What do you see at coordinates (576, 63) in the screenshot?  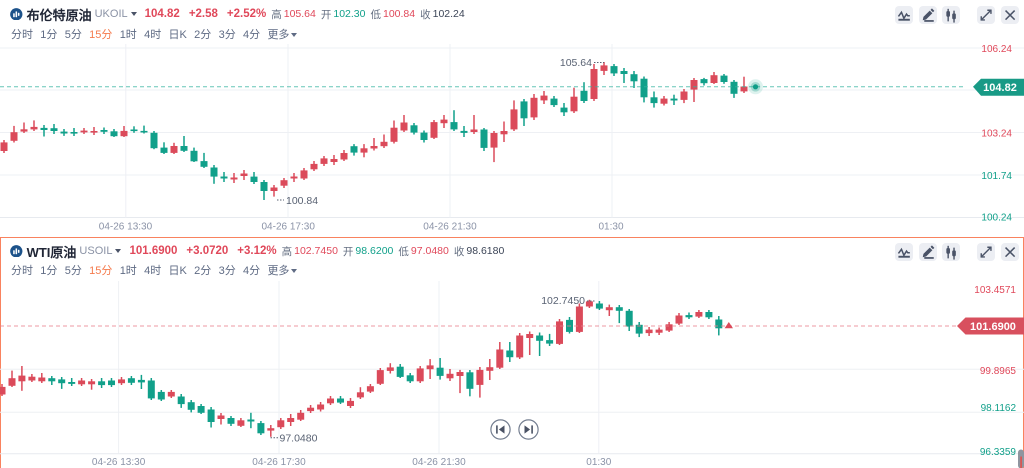 I see `svg-text: 105.64` at bounding box center [576, 63].